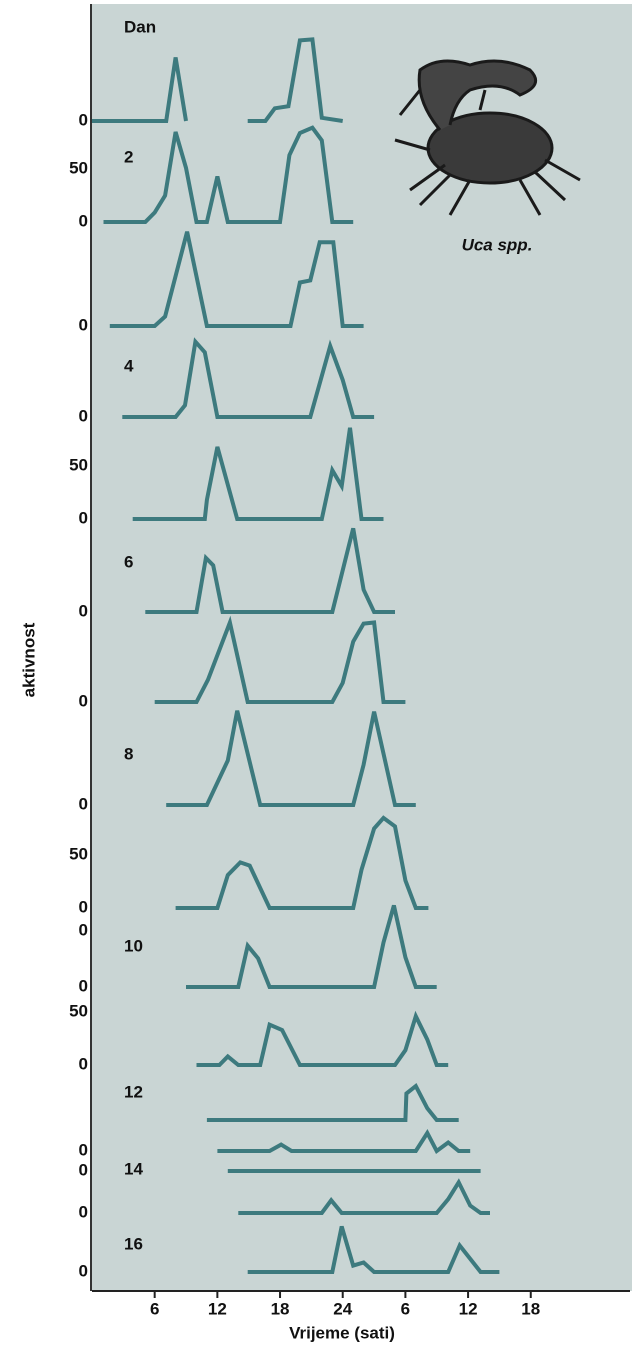  Describe the element at coordinates (140, 26) in the screenshot. I see `day-label: Dan` at that location.